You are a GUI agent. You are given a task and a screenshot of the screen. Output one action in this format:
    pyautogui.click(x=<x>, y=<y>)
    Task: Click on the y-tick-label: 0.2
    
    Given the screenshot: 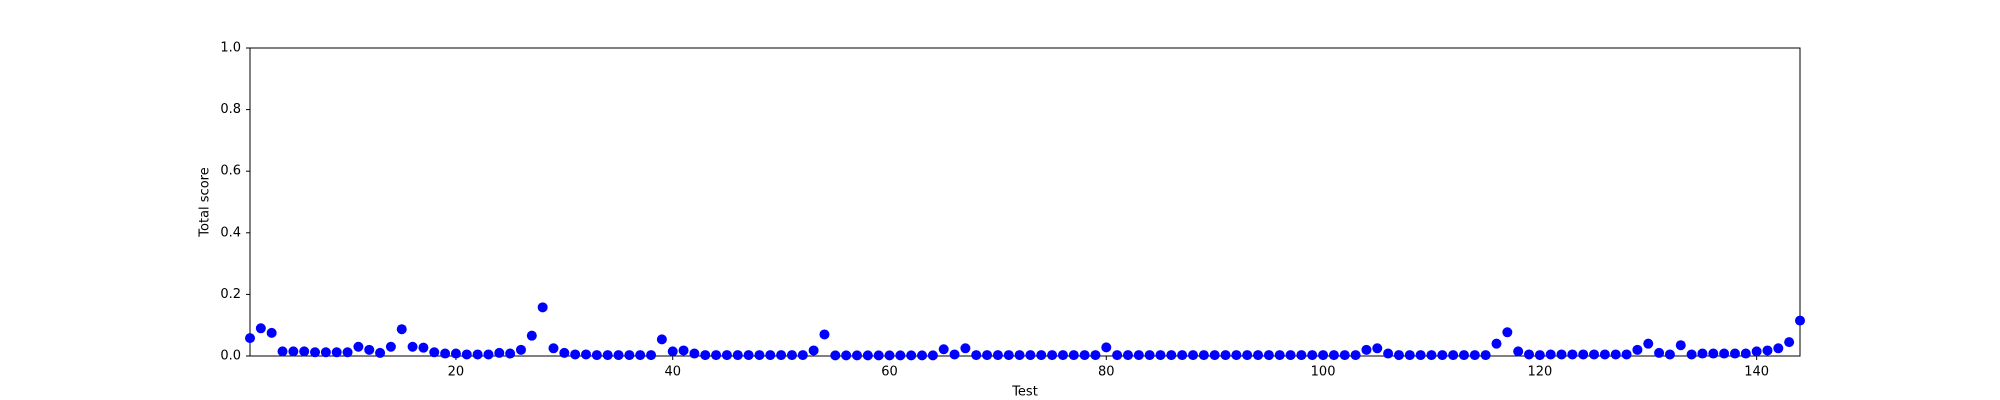 What is the action you would take?
    pyautogui.click(x=230, y=294)
    